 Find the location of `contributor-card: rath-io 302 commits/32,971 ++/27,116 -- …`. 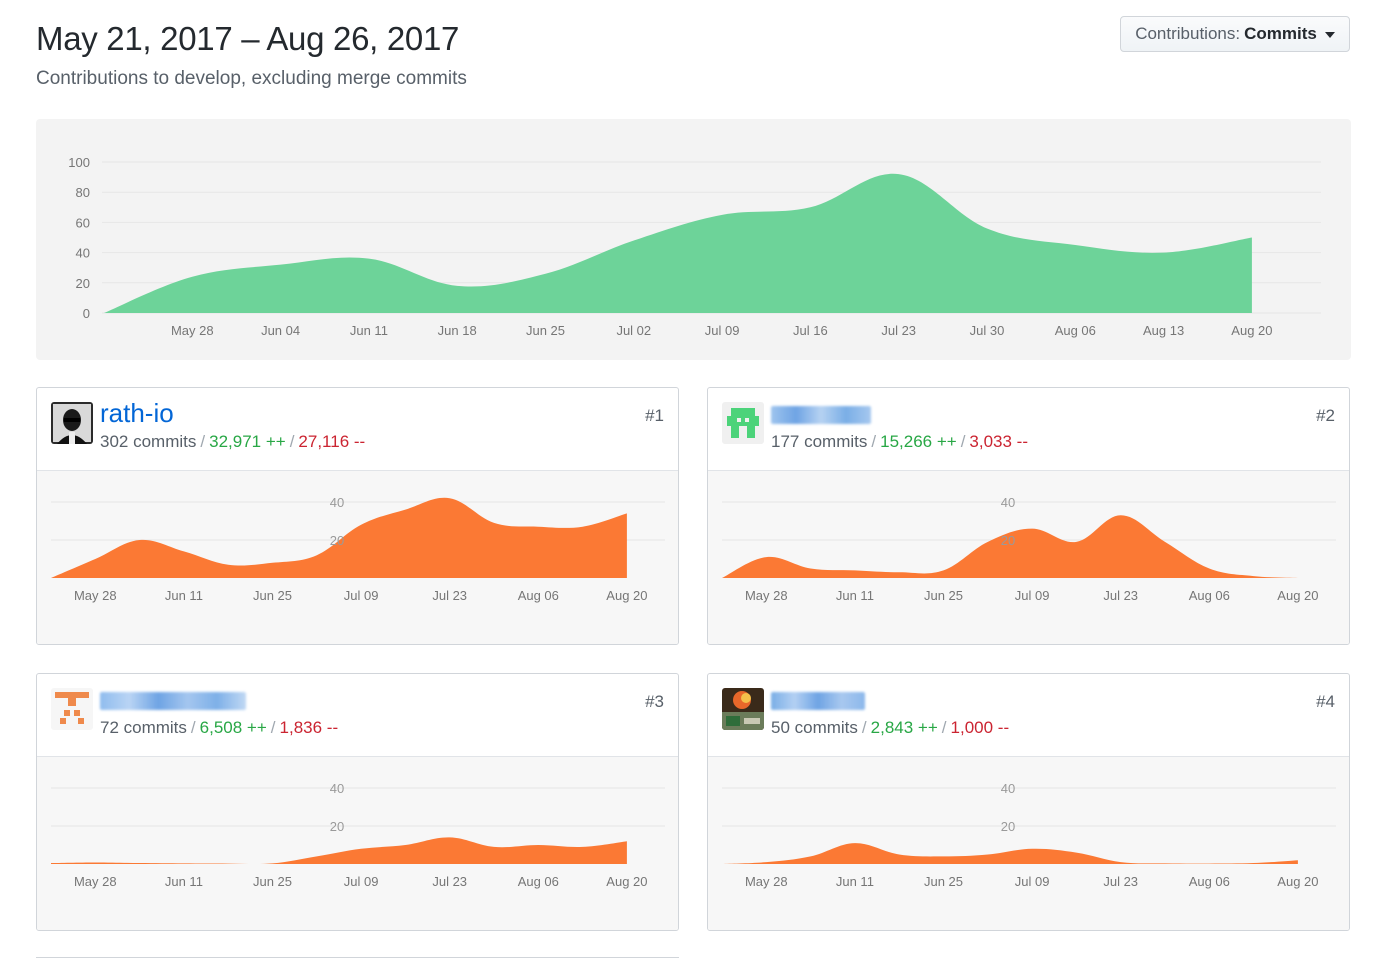

contributor-card: rath-io 302 commits/32,971 ++/27,116 -- … is located at coordinates (357, 516).